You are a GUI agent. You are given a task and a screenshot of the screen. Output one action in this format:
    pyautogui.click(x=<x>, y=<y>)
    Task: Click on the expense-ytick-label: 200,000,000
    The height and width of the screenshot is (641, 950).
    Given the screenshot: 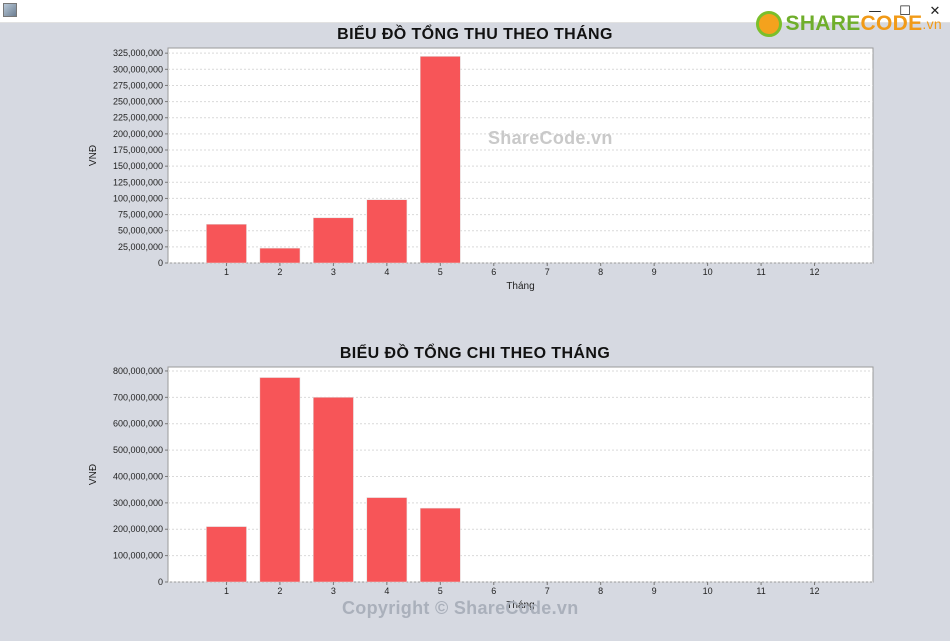 What is the action you would take?
    pyautogui.click(x=138, y=529)
    